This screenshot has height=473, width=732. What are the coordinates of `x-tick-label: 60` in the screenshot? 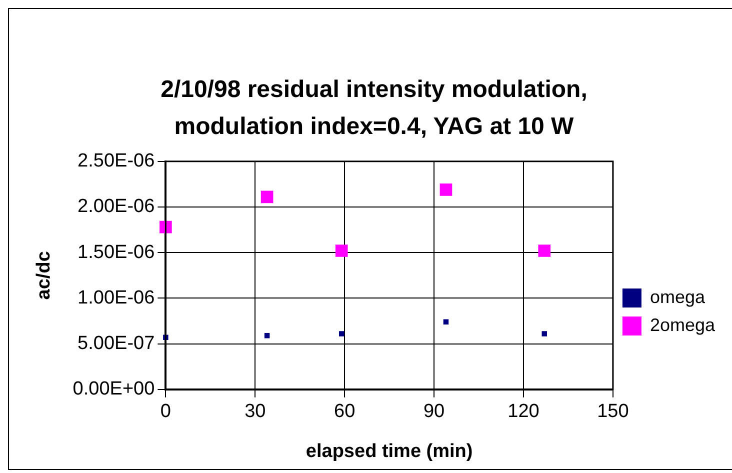 It's located at (345, 411).